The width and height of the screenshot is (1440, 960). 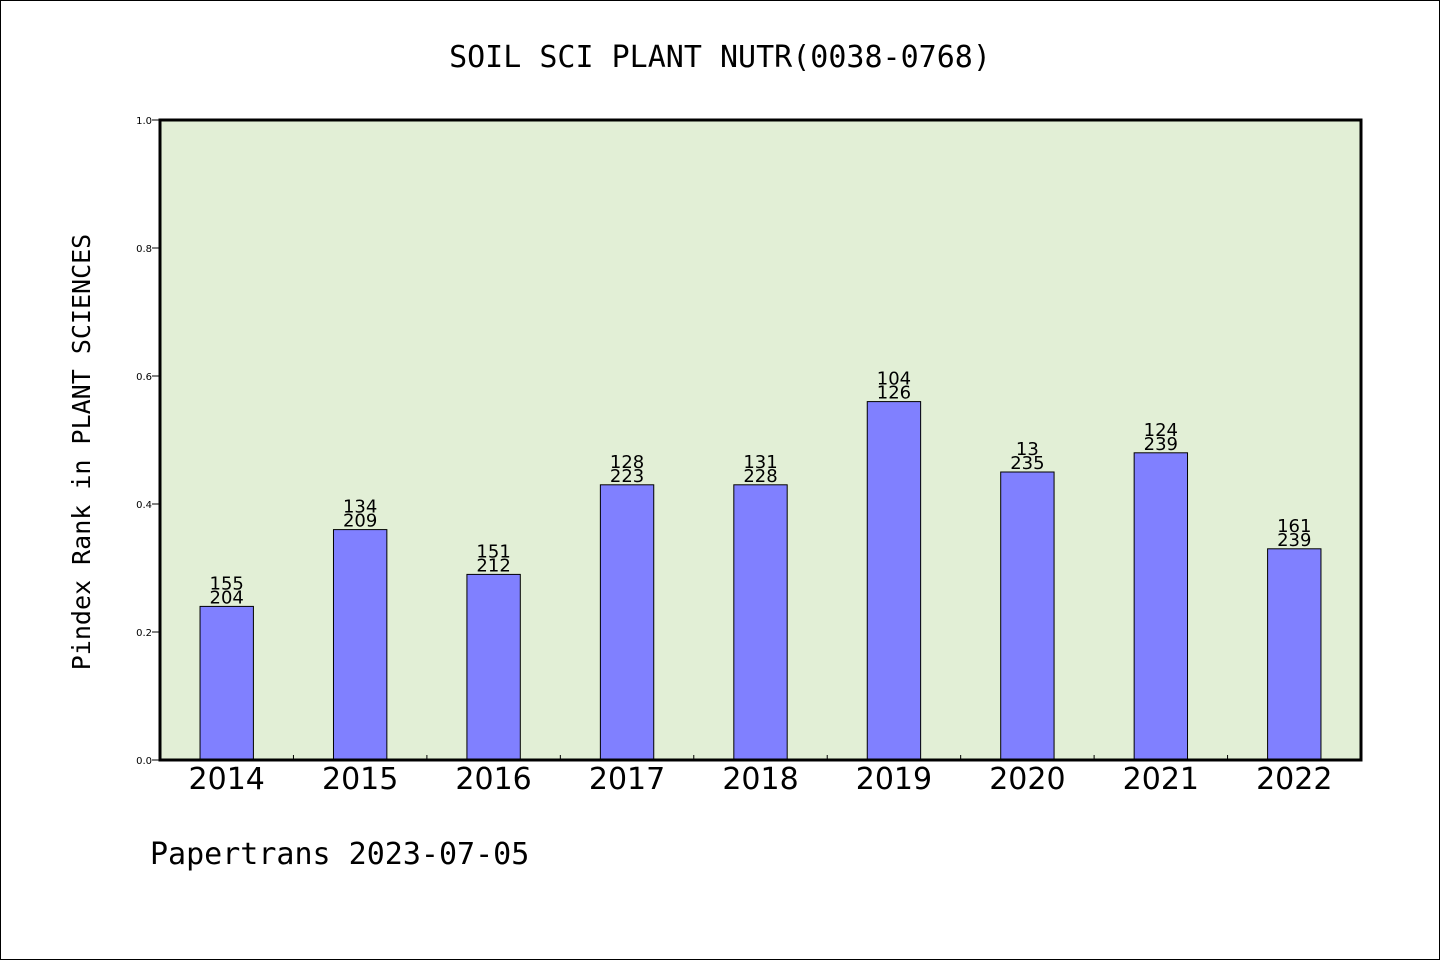 What do you see at coordinates (1027, 463) in the screenshot?
I see `bar-label-total: 235` at bounding box center [1027, 463].